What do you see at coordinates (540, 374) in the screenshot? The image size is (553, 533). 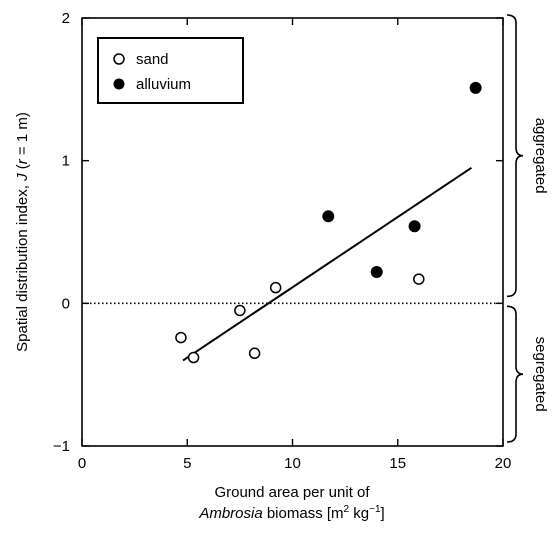 I see `side-label-segregated: segregated` at bounding box center [540, 374].